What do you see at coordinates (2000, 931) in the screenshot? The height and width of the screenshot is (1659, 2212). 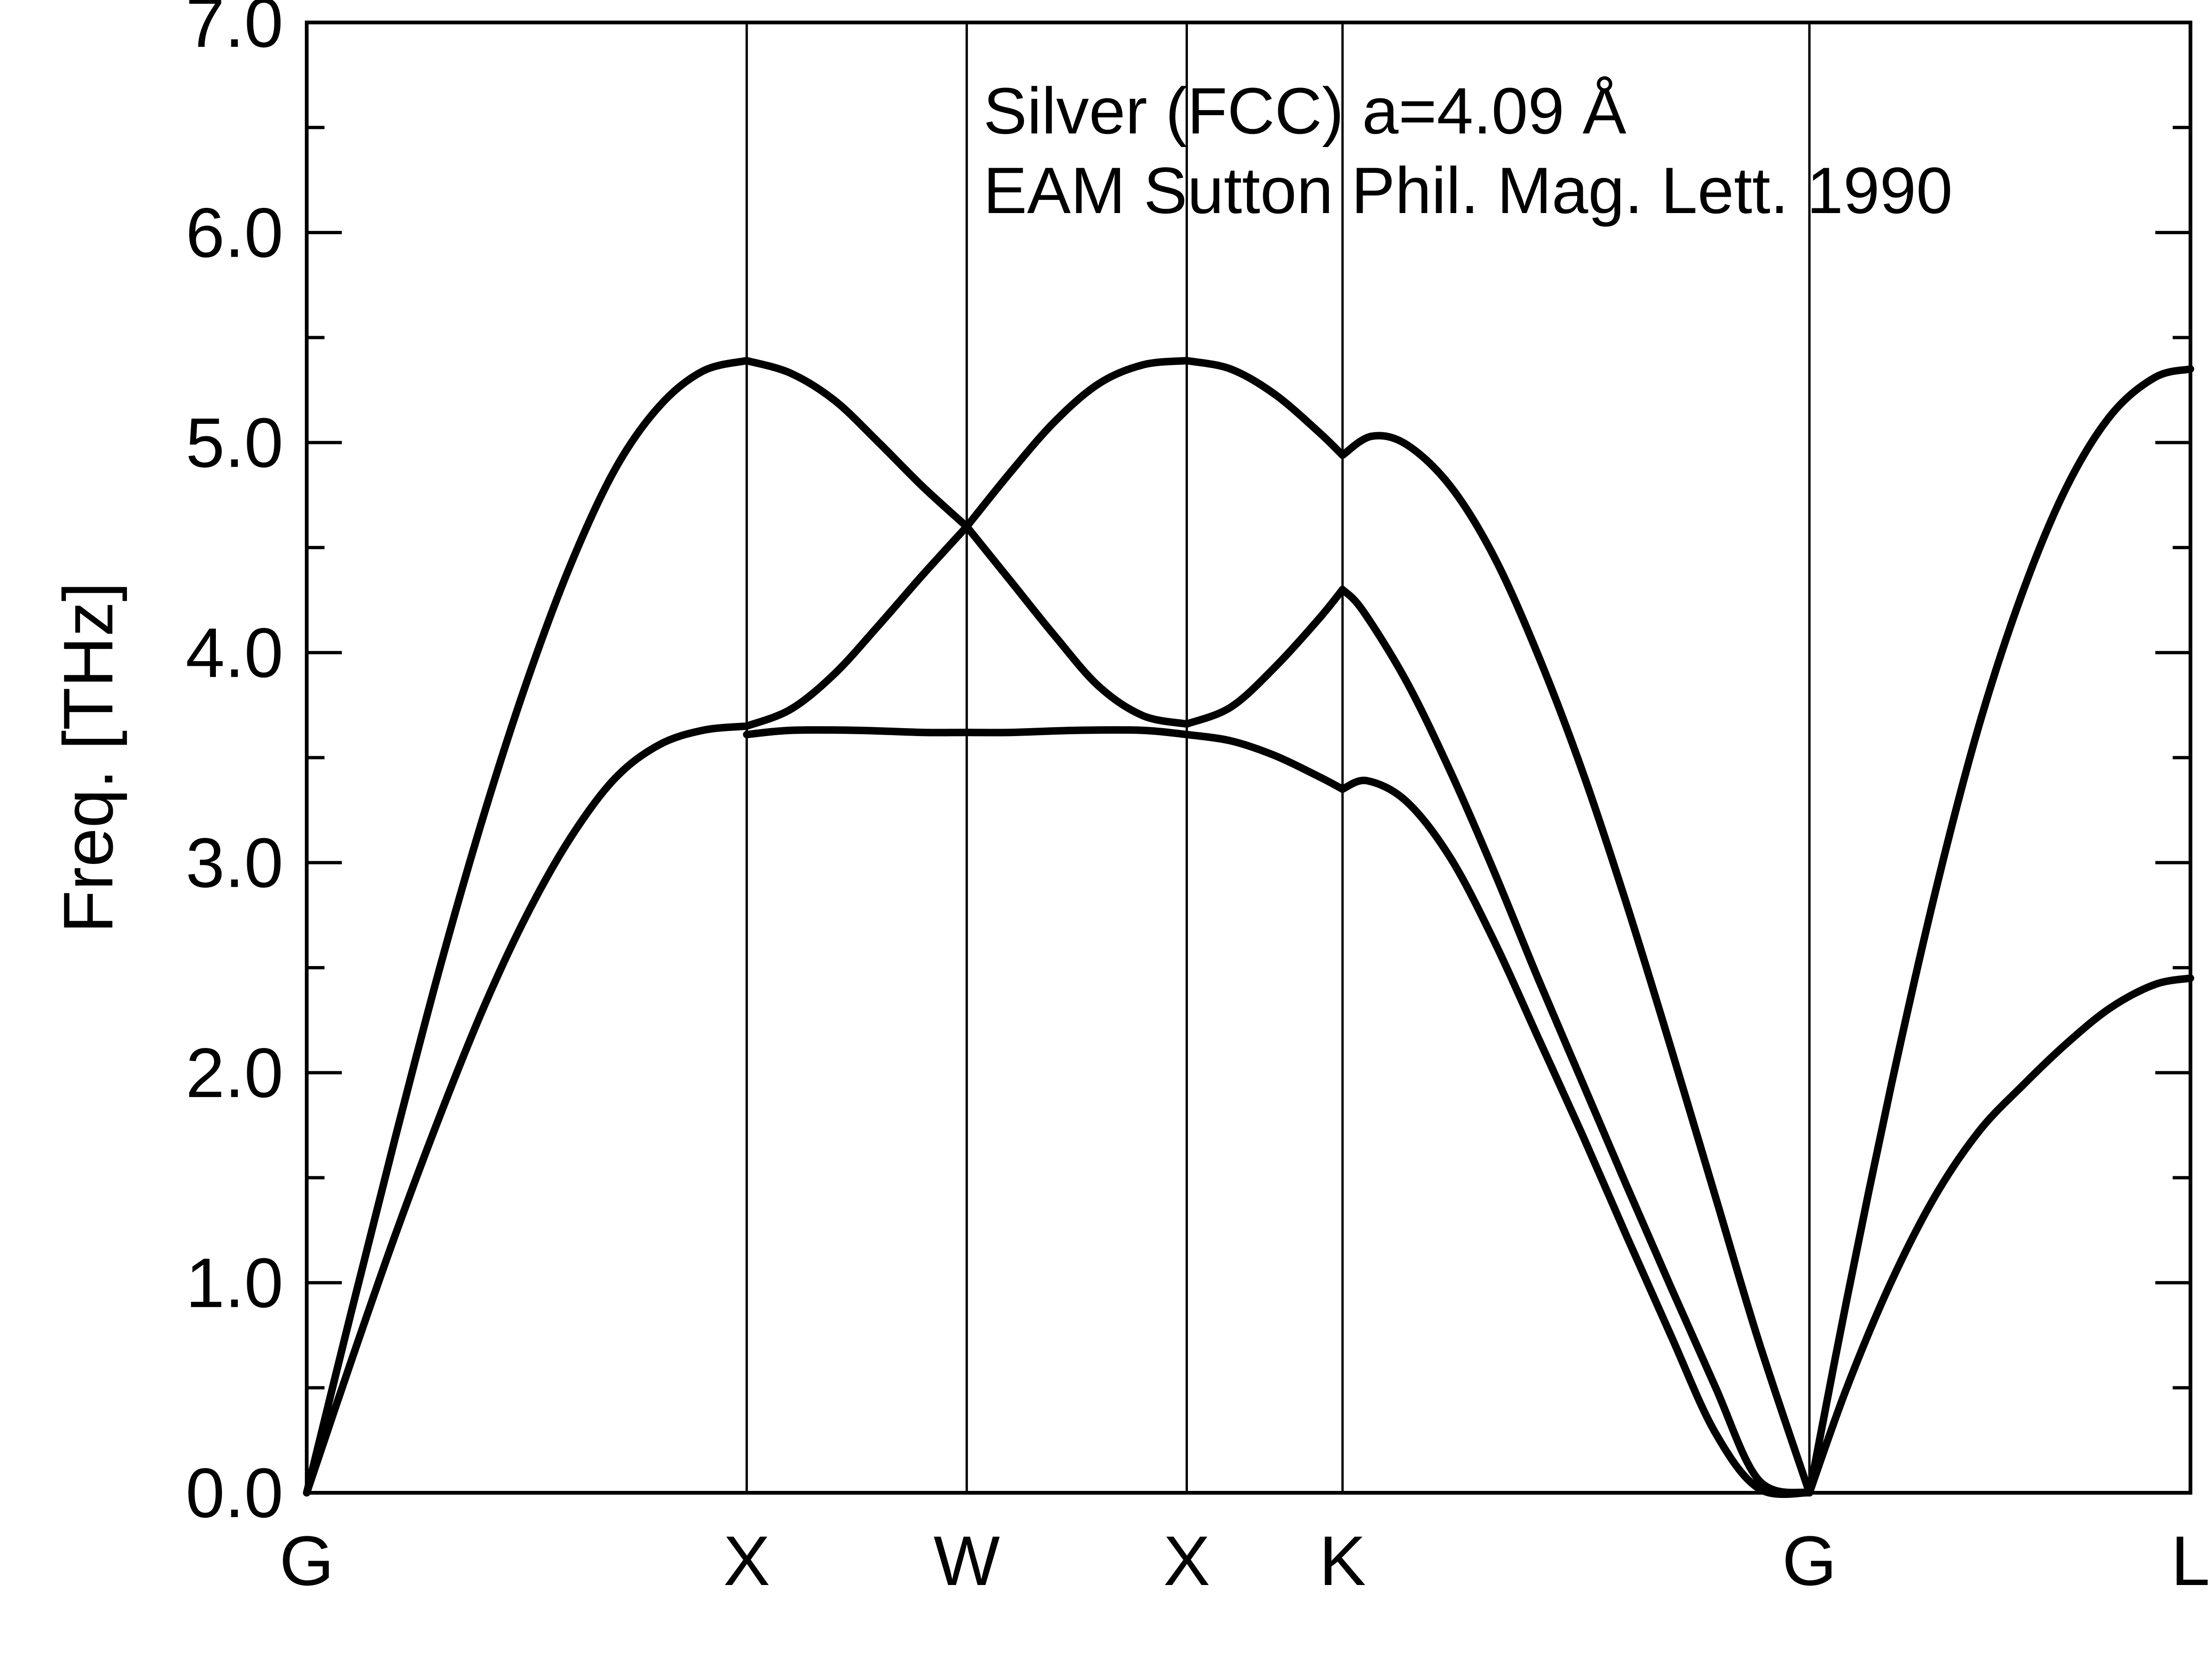 I see `dispersion-curve-g-l-longitudinal` at bounding box center [2000, 931].